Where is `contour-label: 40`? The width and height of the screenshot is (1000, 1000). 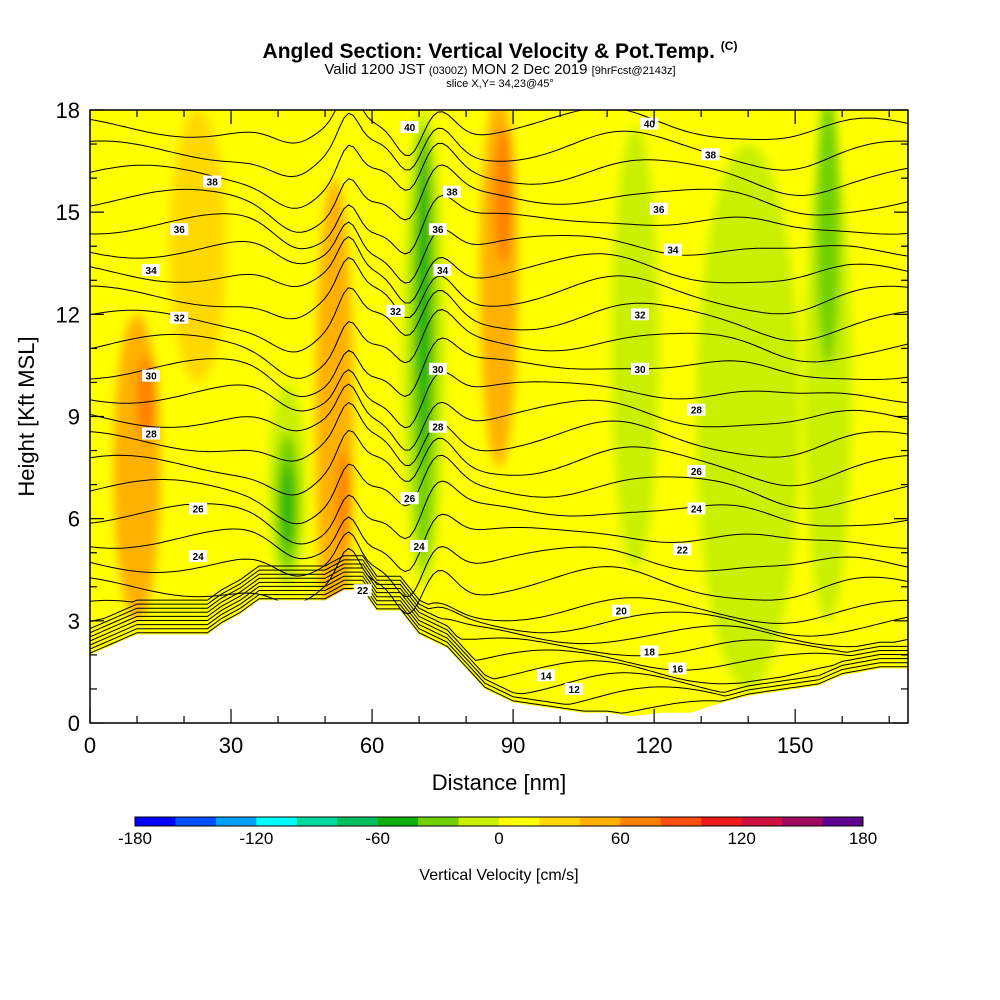
contour-label: 40 is located at coordinates (649, 124).